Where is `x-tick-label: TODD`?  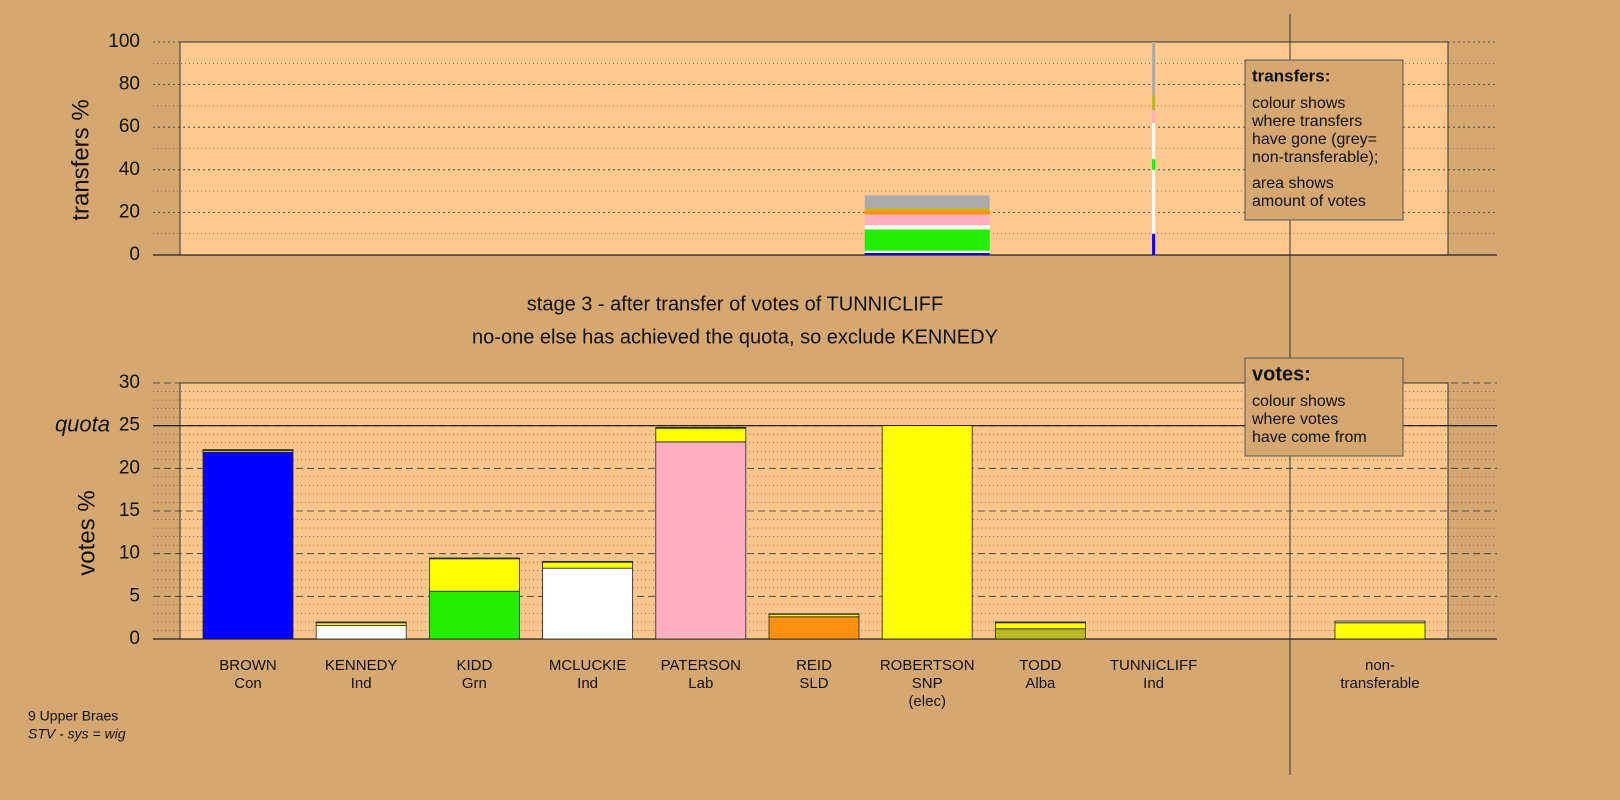
x-tick-label: TODD is located at coordinates (1040, 665).